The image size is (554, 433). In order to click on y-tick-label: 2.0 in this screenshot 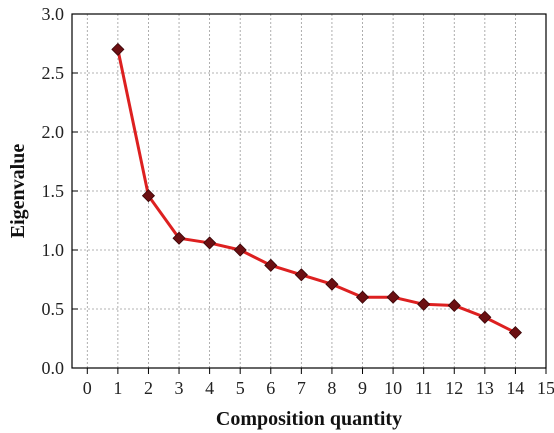, I will do `click(53, 132)`.